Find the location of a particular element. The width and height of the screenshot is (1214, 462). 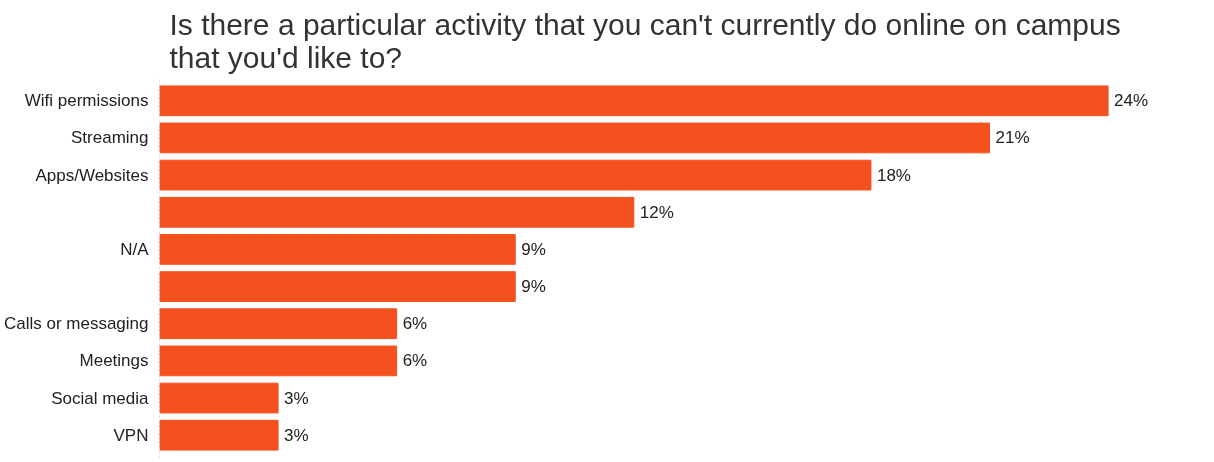

y-tick-label: Calls or messaging is located at coordinates (76, 324).